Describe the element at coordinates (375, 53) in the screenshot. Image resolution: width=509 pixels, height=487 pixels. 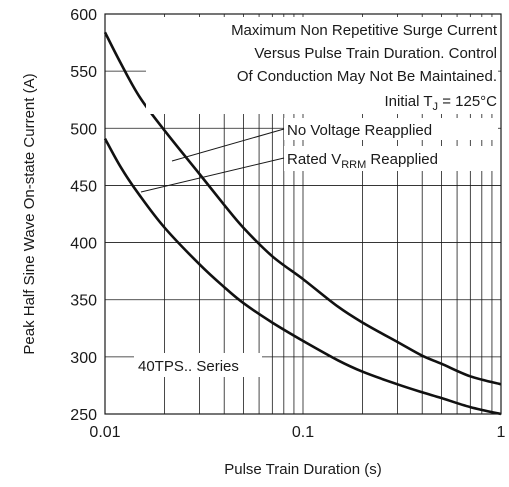
I see `title-line-2: Versus Pulse Train Duration. Control` at that location.